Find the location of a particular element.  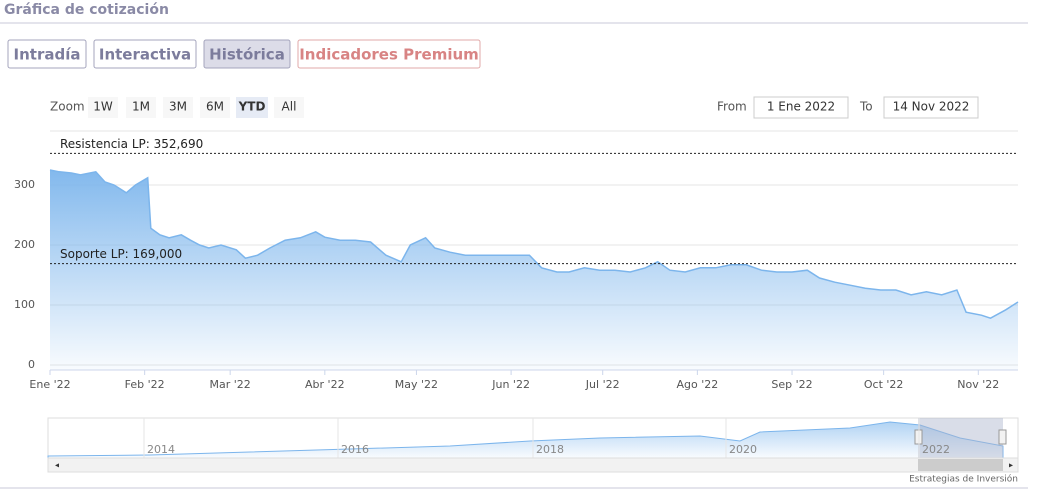

range-button-label: YTD is located at coordinates (252, 107).